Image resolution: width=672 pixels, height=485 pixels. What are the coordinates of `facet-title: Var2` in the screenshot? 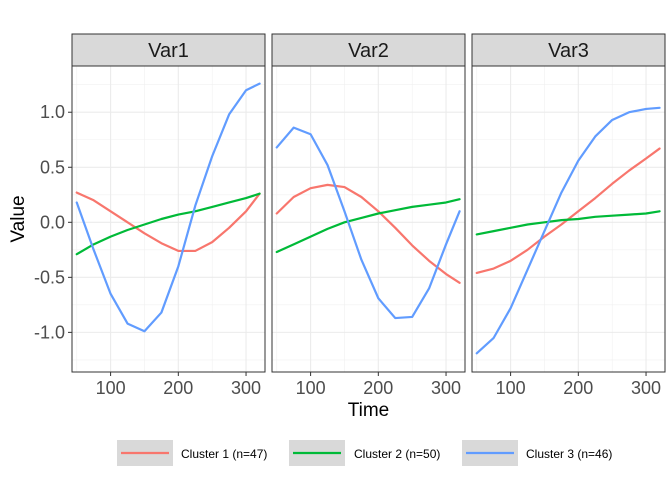 It's located at (368, 51).